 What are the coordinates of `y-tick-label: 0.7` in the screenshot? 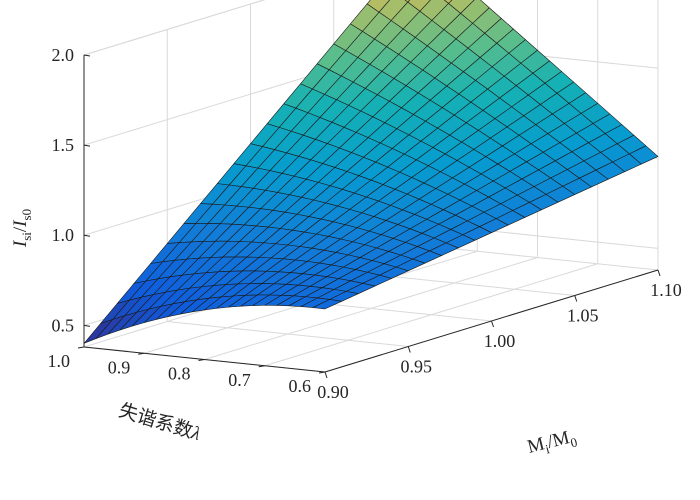 It's located at (239, 380).